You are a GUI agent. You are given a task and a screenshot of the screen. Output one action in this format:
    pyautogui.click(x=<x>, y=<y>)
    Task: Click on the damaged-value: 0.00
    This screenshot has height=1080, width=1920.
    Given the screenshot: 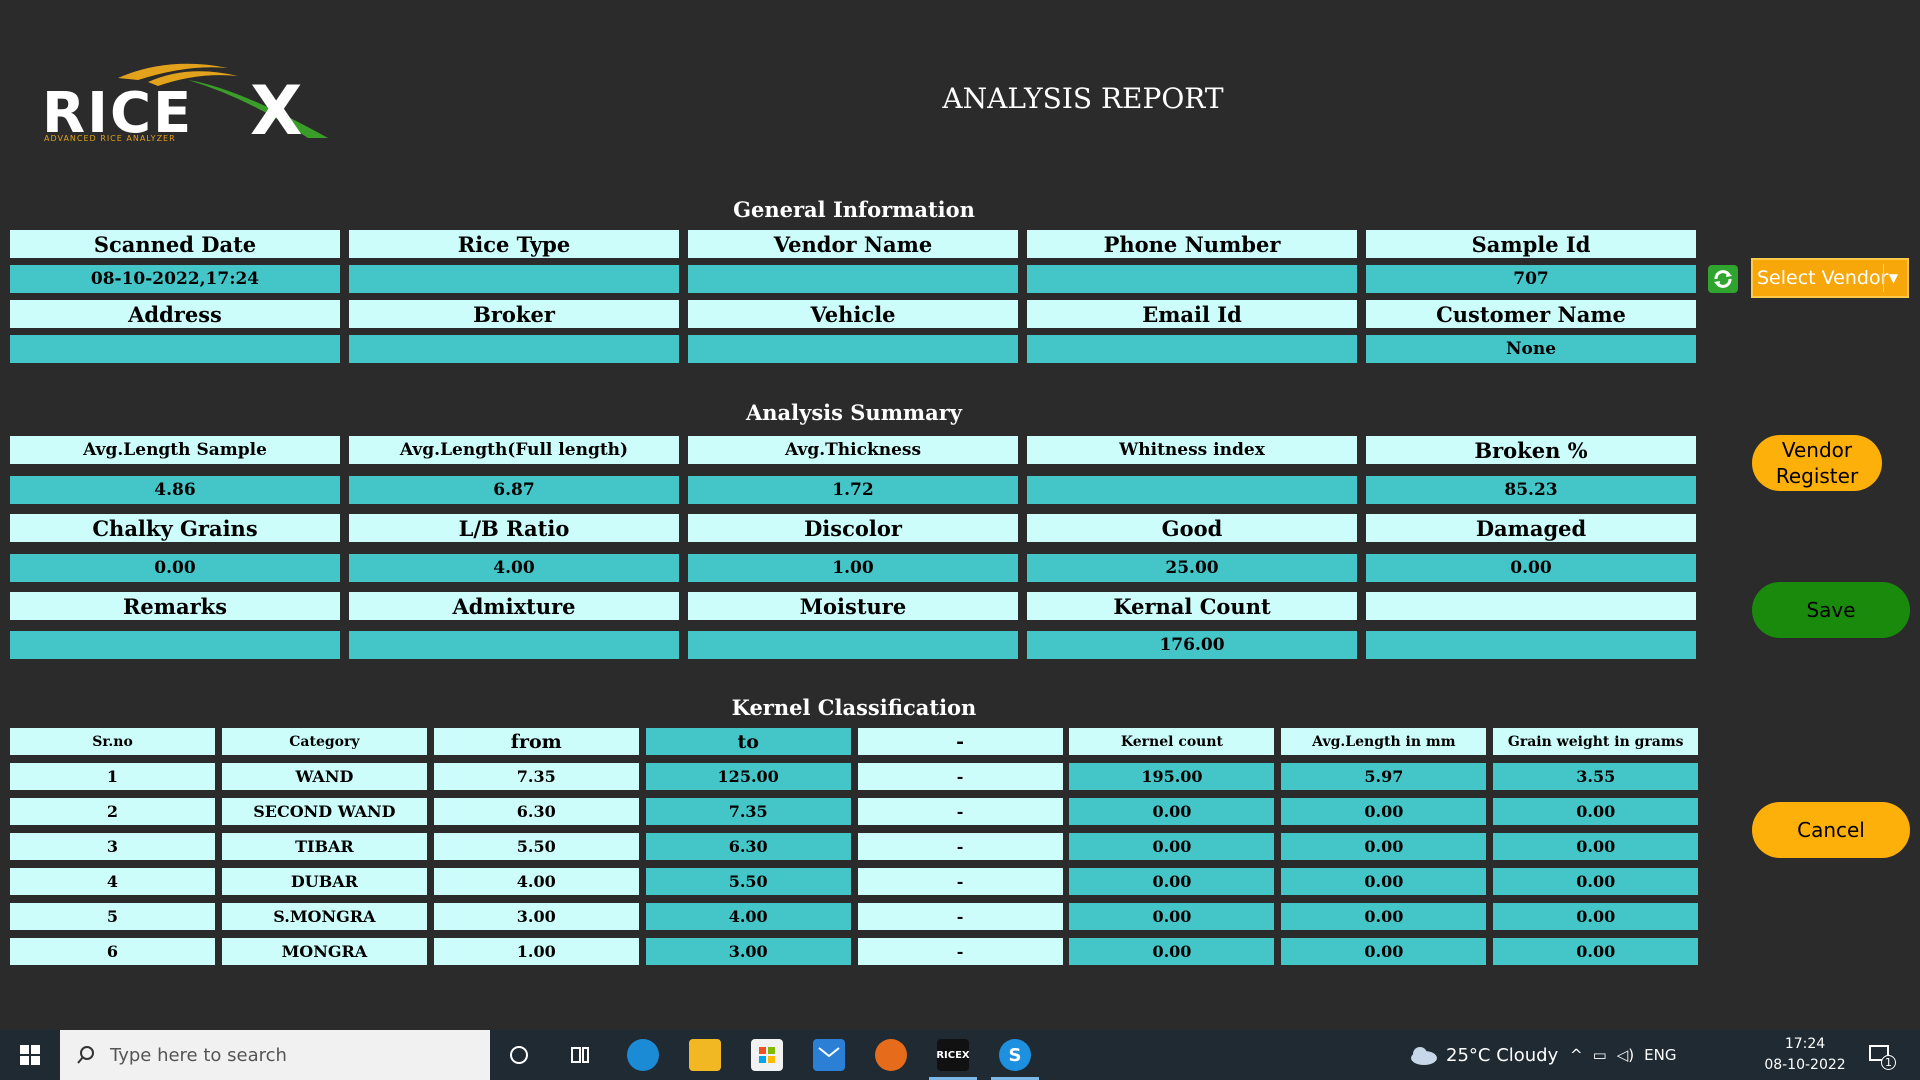 What is the action you would take?
    pyautogui.click(x=1531, y=568)
    